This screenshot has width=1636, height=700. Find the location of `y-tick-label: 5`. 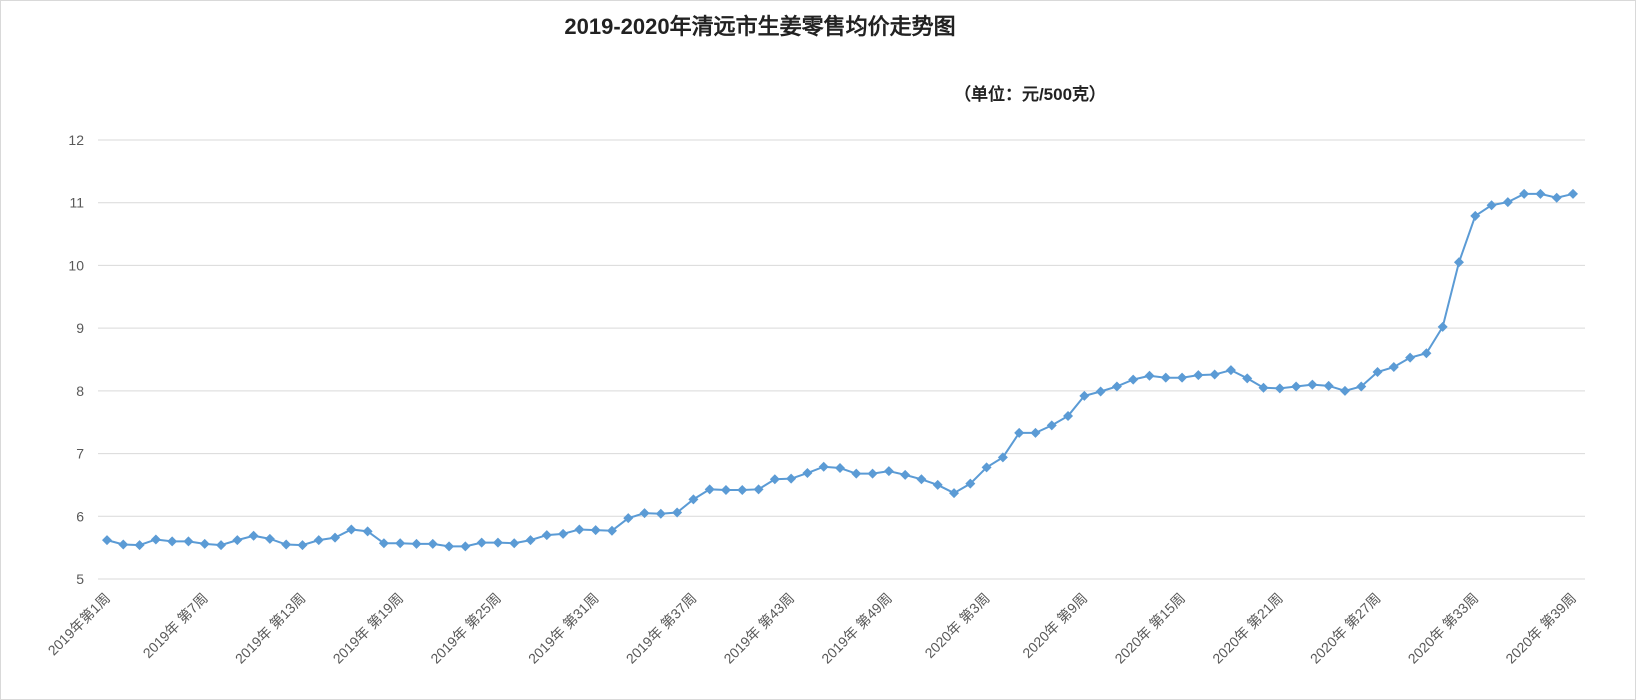

y-tick-label: 5 is located at coordinates (80, 579).